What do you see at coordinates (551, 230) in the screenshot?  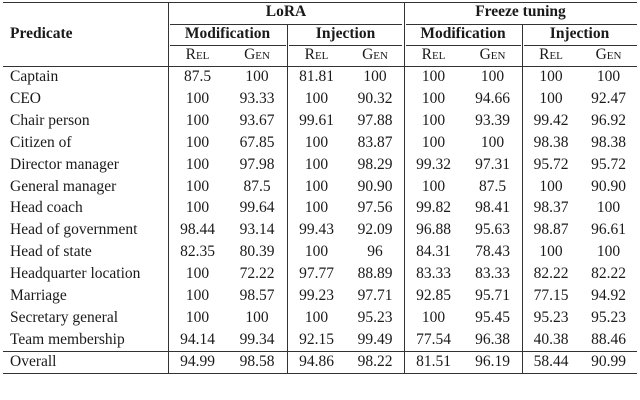 I see `table-cell: 98.87` at bounding box center [551, 230].